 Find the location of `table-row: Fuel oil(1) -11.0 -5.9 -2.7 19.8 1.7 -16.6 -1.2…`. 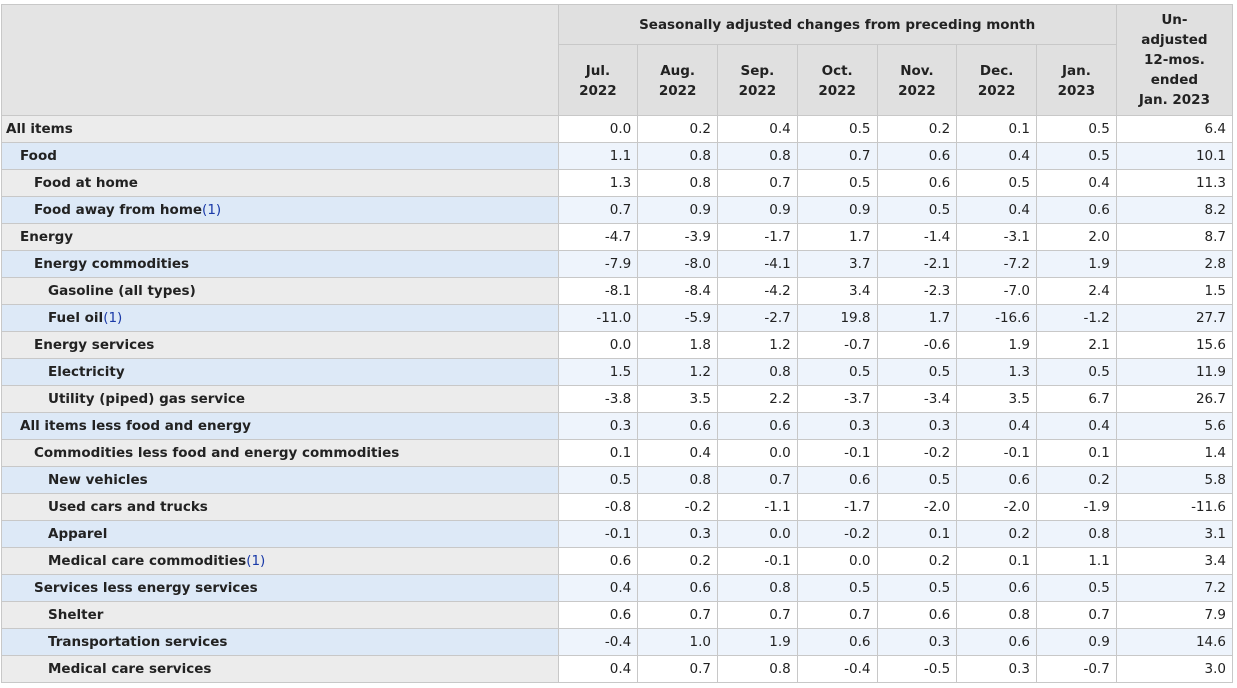

table-row: Fuel oil(1) -11.0 -5.9 -2.7 19.8 1.7 -16.6 -1.2… is located at coordinates (617, 318).